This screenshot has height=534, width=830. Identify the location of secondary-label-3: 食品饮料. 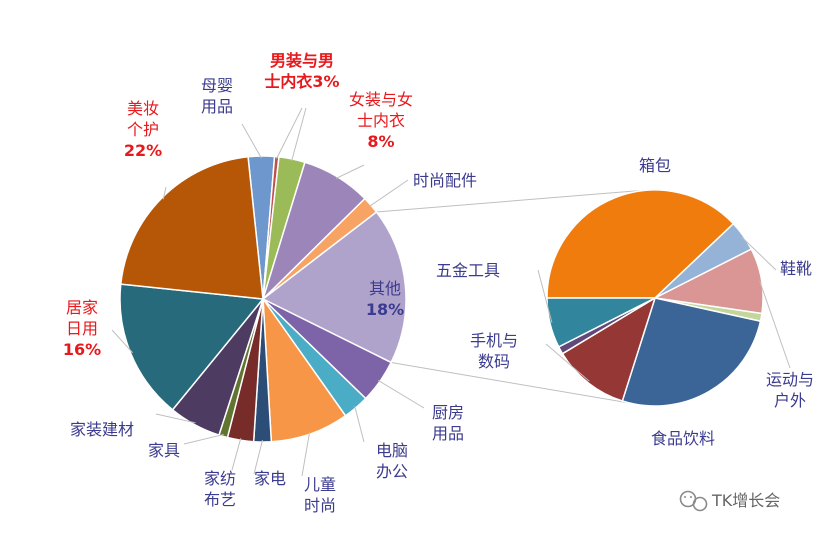
(683, 438).